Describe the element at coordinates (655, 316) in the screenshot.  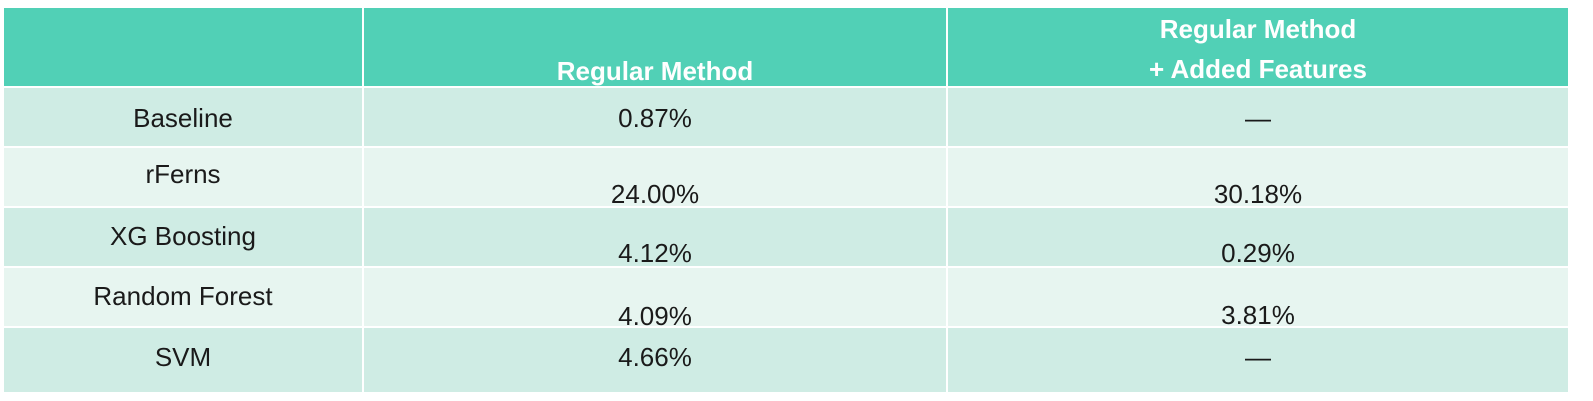
I see `regular-method-value: 4.09%` at that location.